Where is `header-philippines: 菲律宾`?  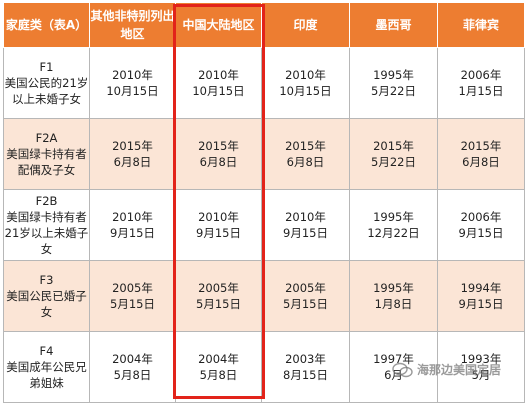 header-philippines: 菲律宾 is located at coordinates (481, 25).